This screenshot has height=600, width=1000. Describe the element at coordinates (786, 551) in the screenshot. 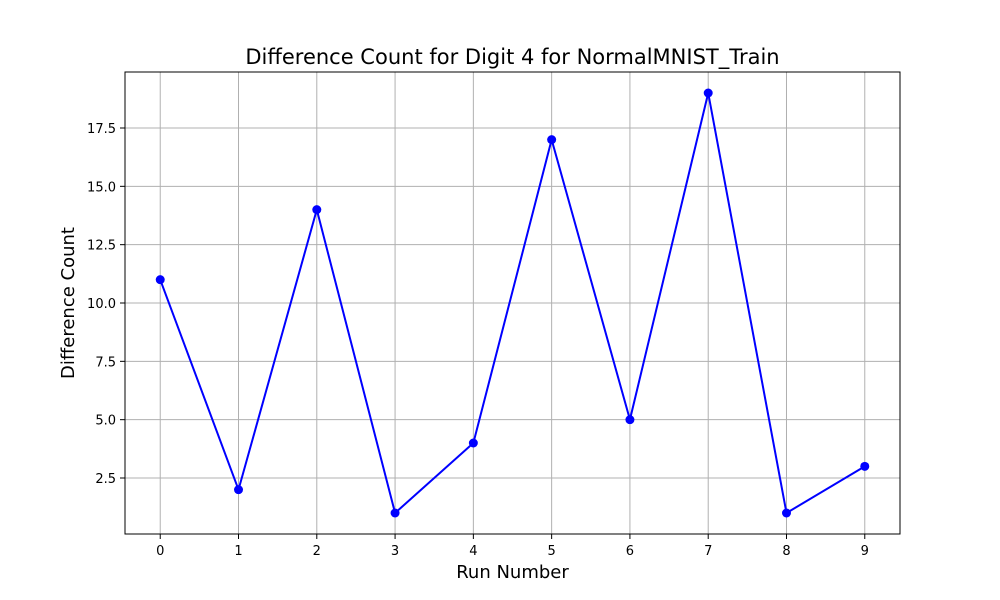

I see `x-tick-label: 8` at that location.